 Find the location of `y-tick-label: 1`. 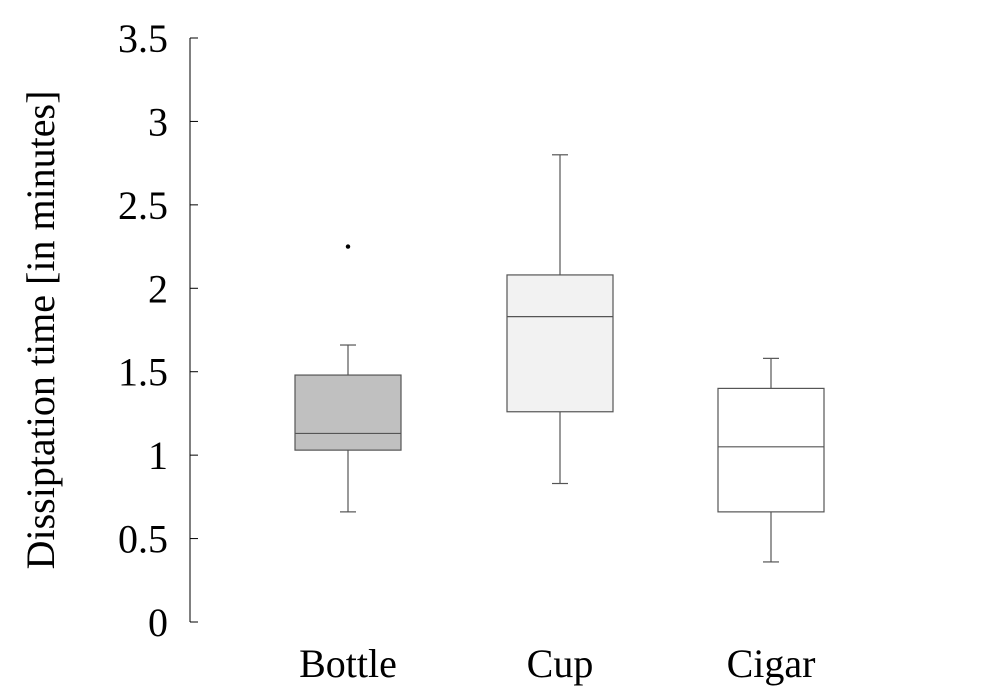

y-tick-label: 1 is located at coordinates (158, 455).